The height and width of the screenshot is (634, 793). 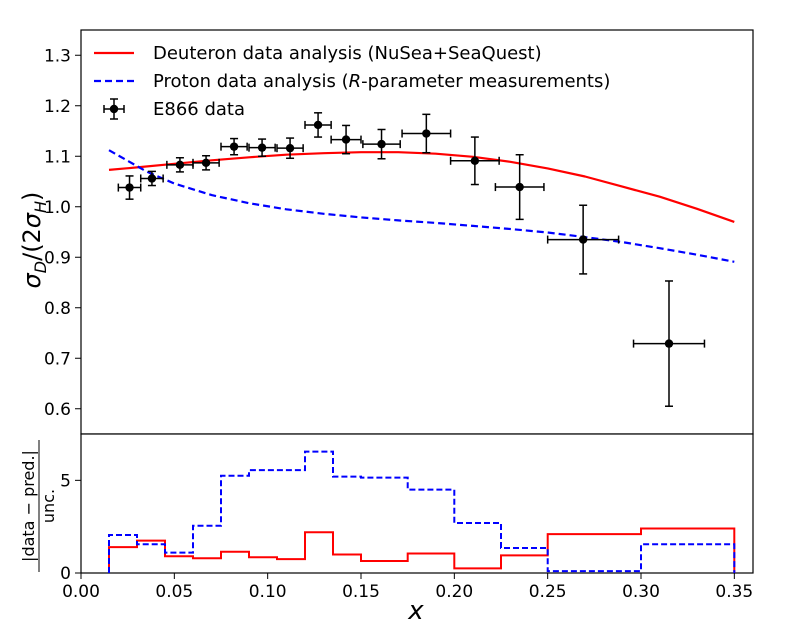 I want to click on x-ticks: 0.00 0.05 0.10 0.15 0.20 0.25 0.30 0.35, so click(x=407, y=587).